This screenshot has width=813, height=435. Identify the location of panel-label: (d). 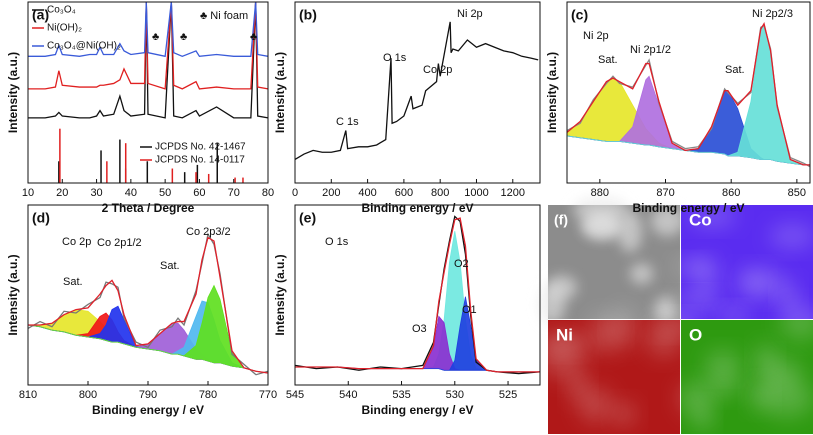
(41, 218).